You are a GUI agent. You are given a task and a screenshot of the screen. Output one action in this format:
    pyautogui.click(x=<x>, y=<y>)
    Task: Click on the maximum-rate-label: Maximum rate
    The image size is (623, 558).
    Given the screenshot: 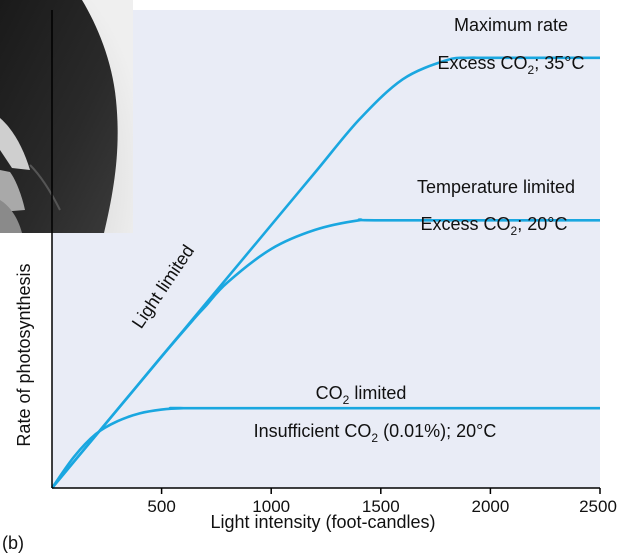 What is the action you would take?
    pyautogui.click(x=511, y=25)
    